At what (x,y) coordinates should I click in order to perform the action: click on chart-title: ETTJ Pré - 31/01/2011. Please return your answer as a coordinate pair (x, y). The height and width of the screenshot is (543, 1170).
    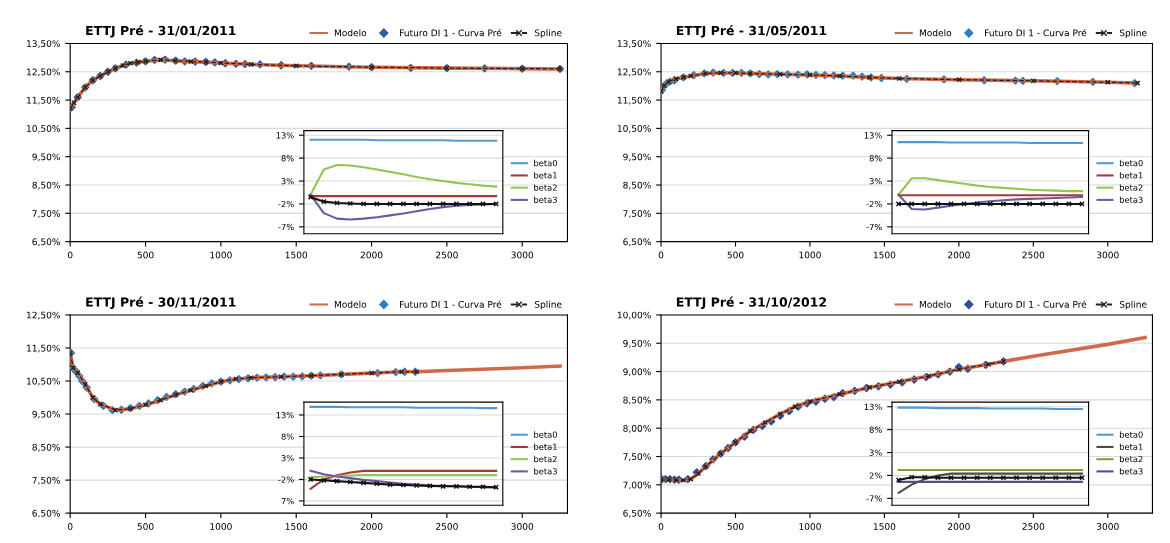
    Looking at the image, I should click on (161, 31).